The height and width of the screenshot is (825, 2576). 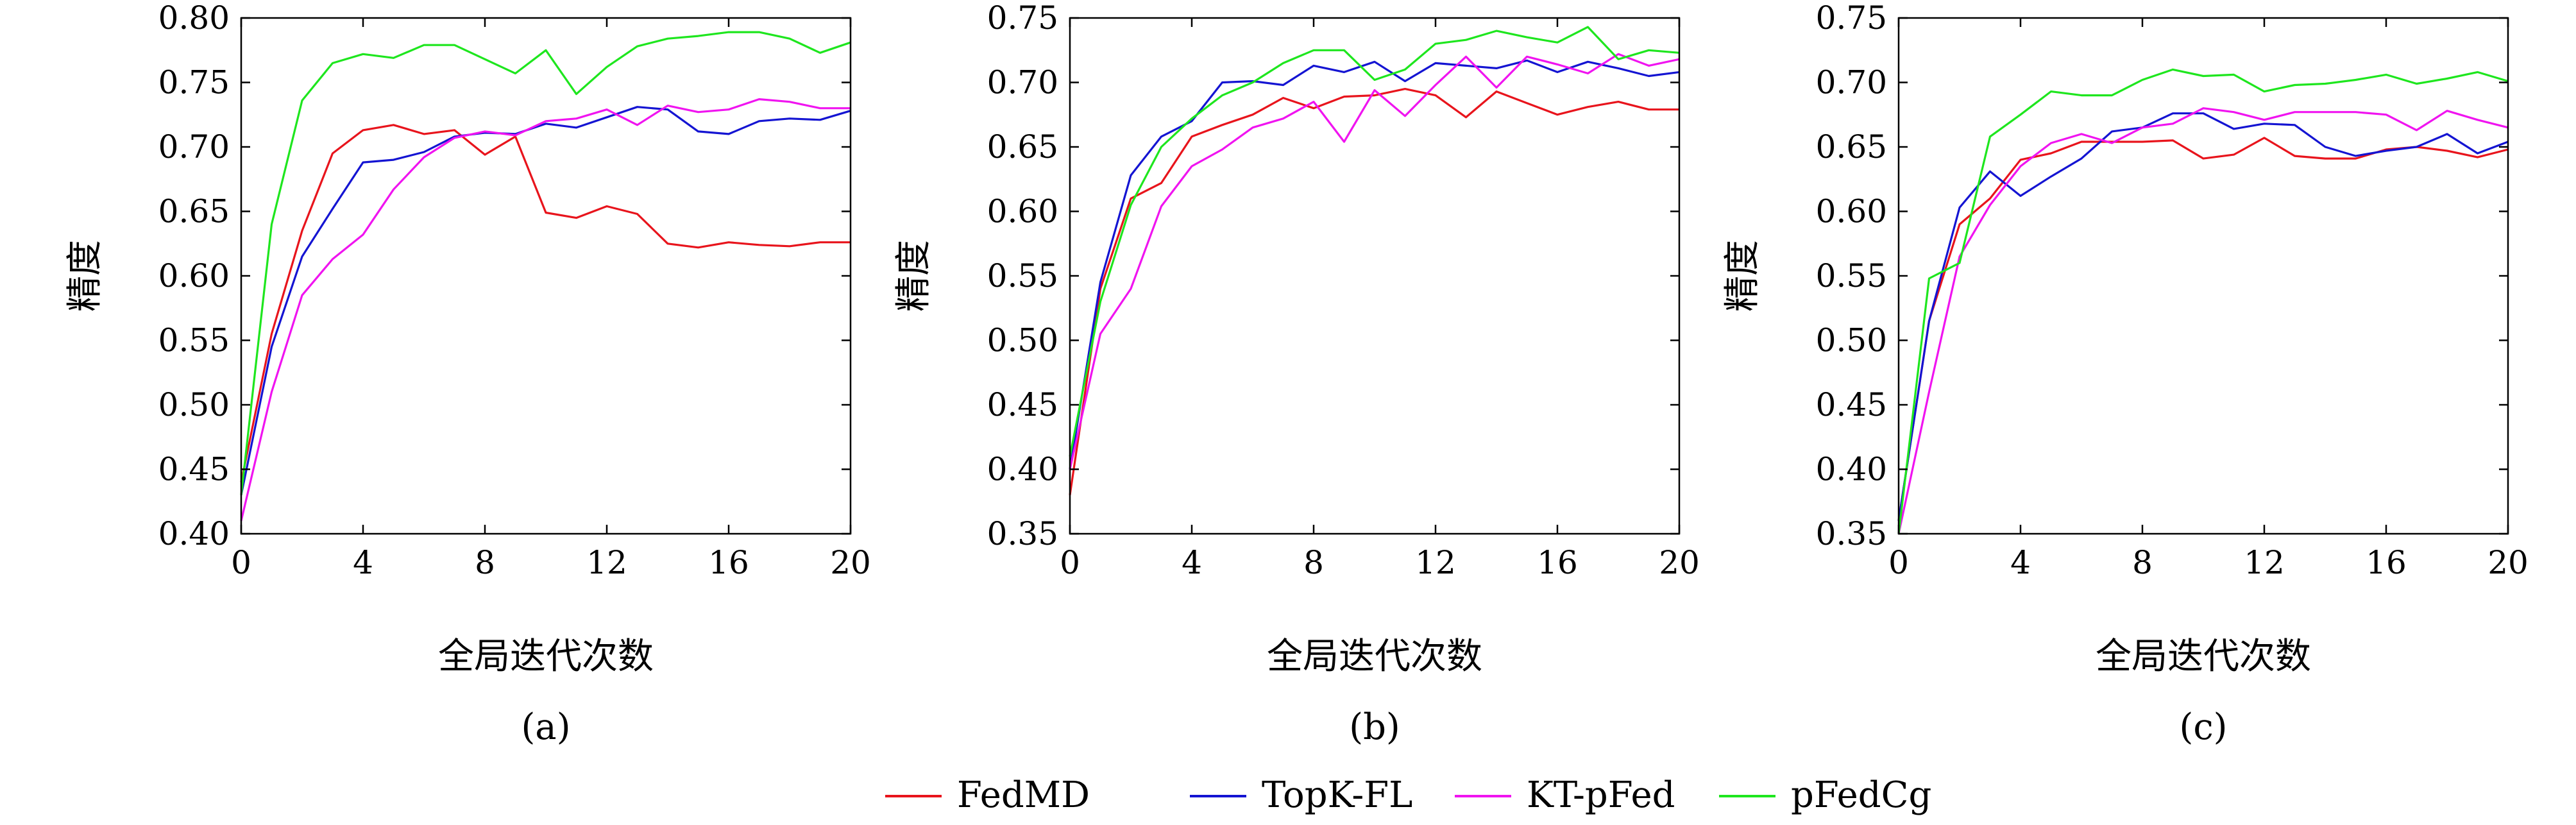 I want to click on legend-label: pFedCg, so click(x=1861, y=795).